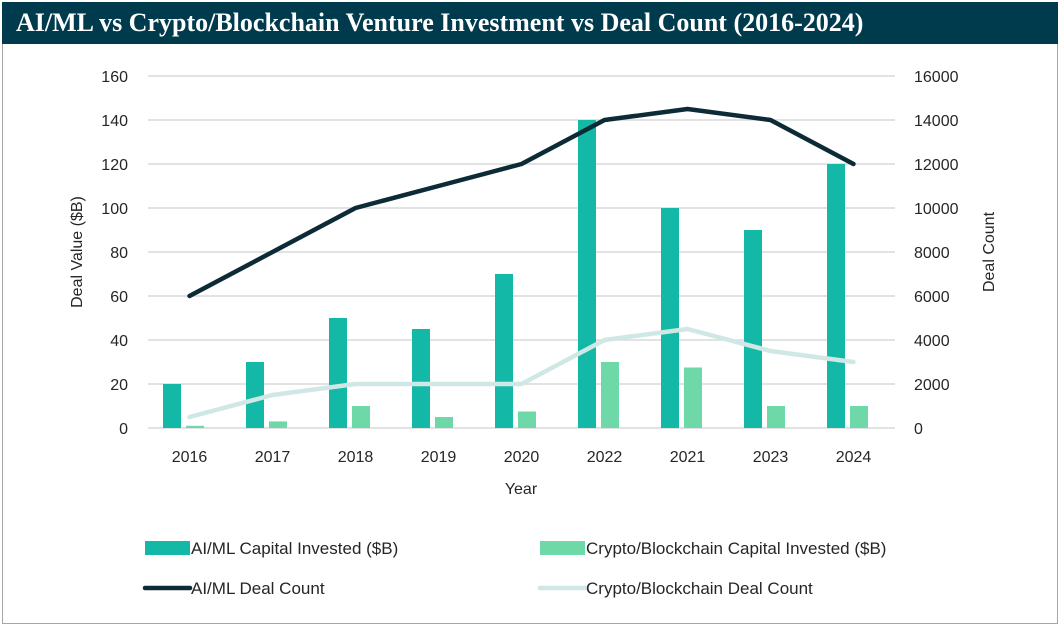 Image resolution: width=1062 pixels, height=628 pixels. I want to click on legend-item: AI/ML Deal Count, so click(233, 588).